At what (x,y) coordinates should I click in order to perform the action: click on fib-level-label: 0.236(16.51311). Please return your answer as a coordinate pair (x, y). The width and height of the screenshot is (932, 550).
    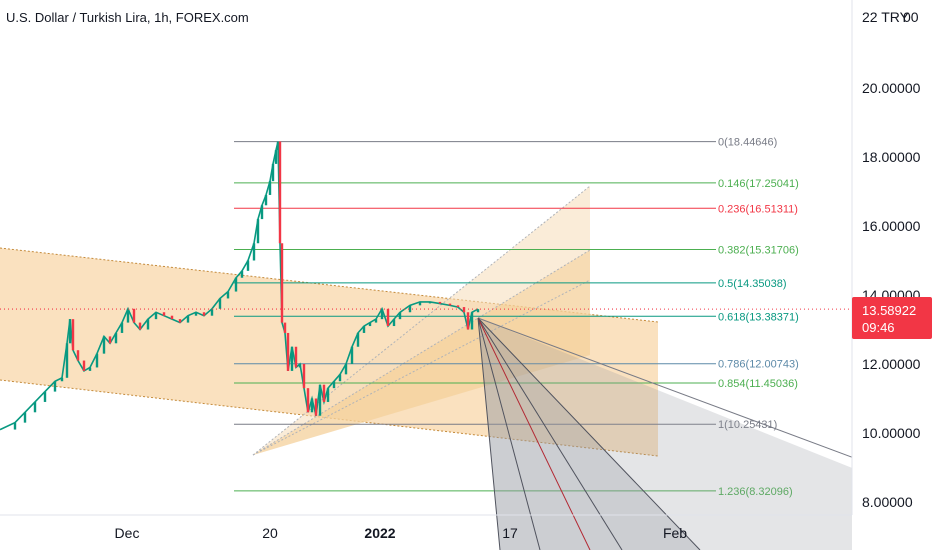
    Looking at the image, I should click on (758, 209).